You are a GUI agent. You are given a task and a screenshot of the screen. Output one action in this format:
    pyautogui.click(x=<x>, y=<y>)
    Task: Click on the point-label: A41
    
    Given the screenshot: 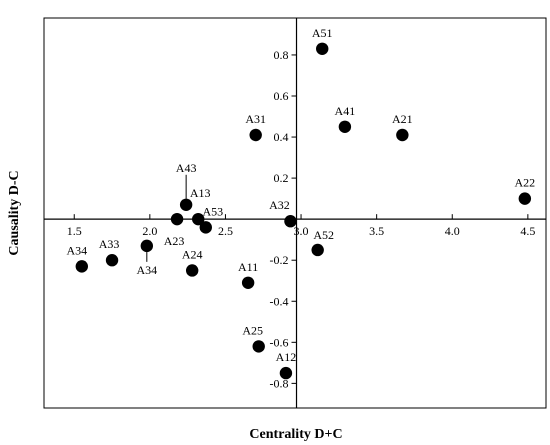 What is the action you would take?
    pyautogui.click(x=345, y=111)
    